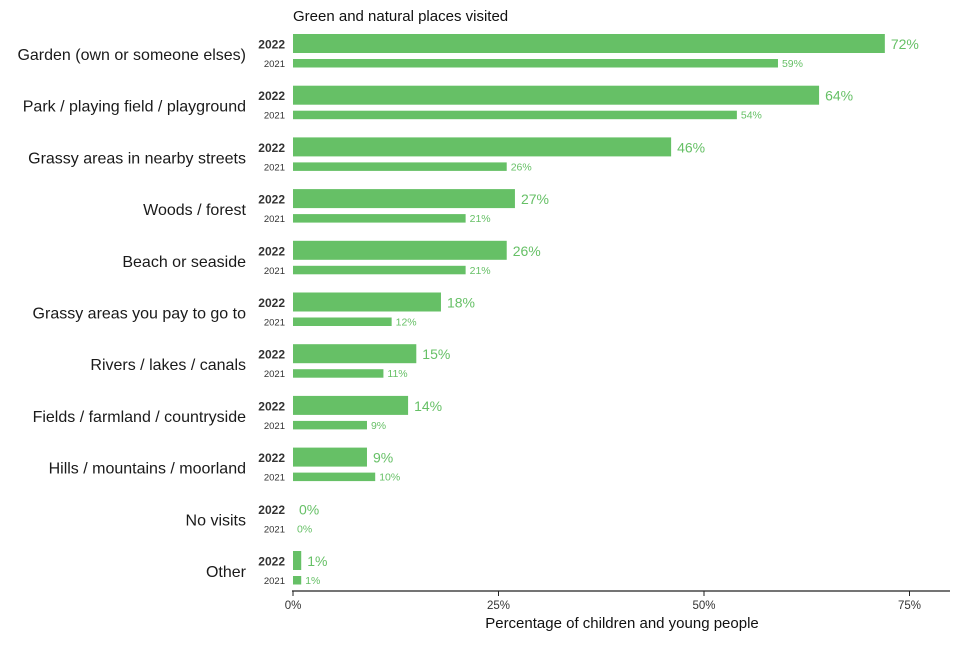  What do you see at coordinates (691, 147) in the screenshot?
I see `data-label-2022: 46%` at bounding box center [691, 147].